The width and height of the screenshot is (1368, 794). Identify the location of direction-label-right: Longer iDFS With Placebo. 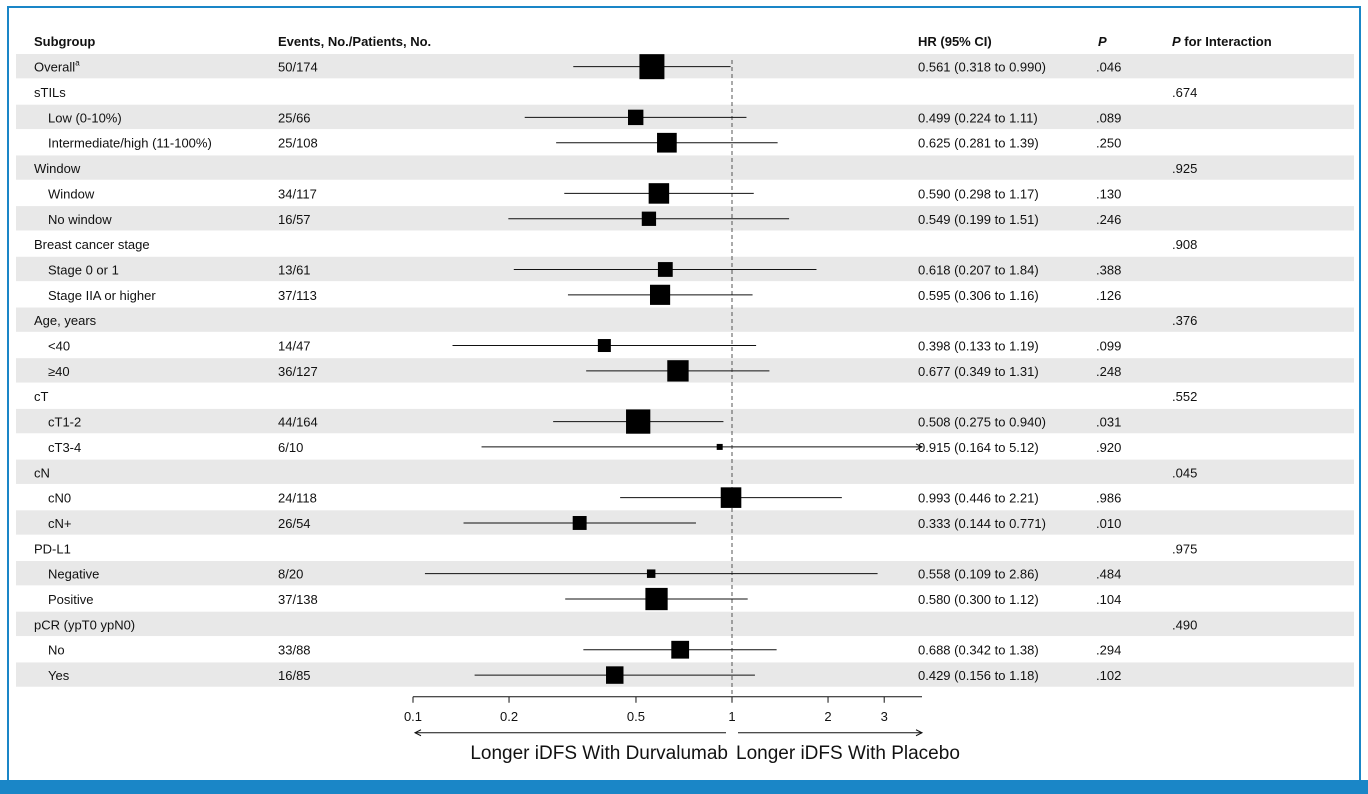
(848, 753).